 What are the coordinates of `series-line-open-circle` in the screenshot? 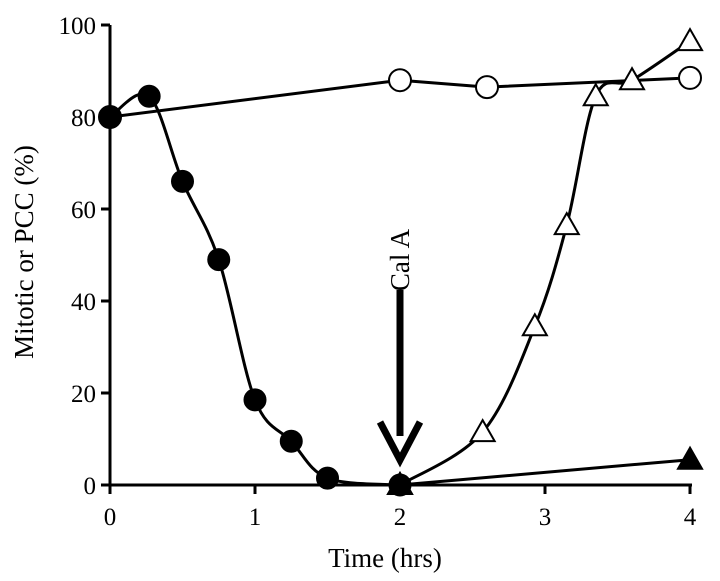 It's located at (400, 97).